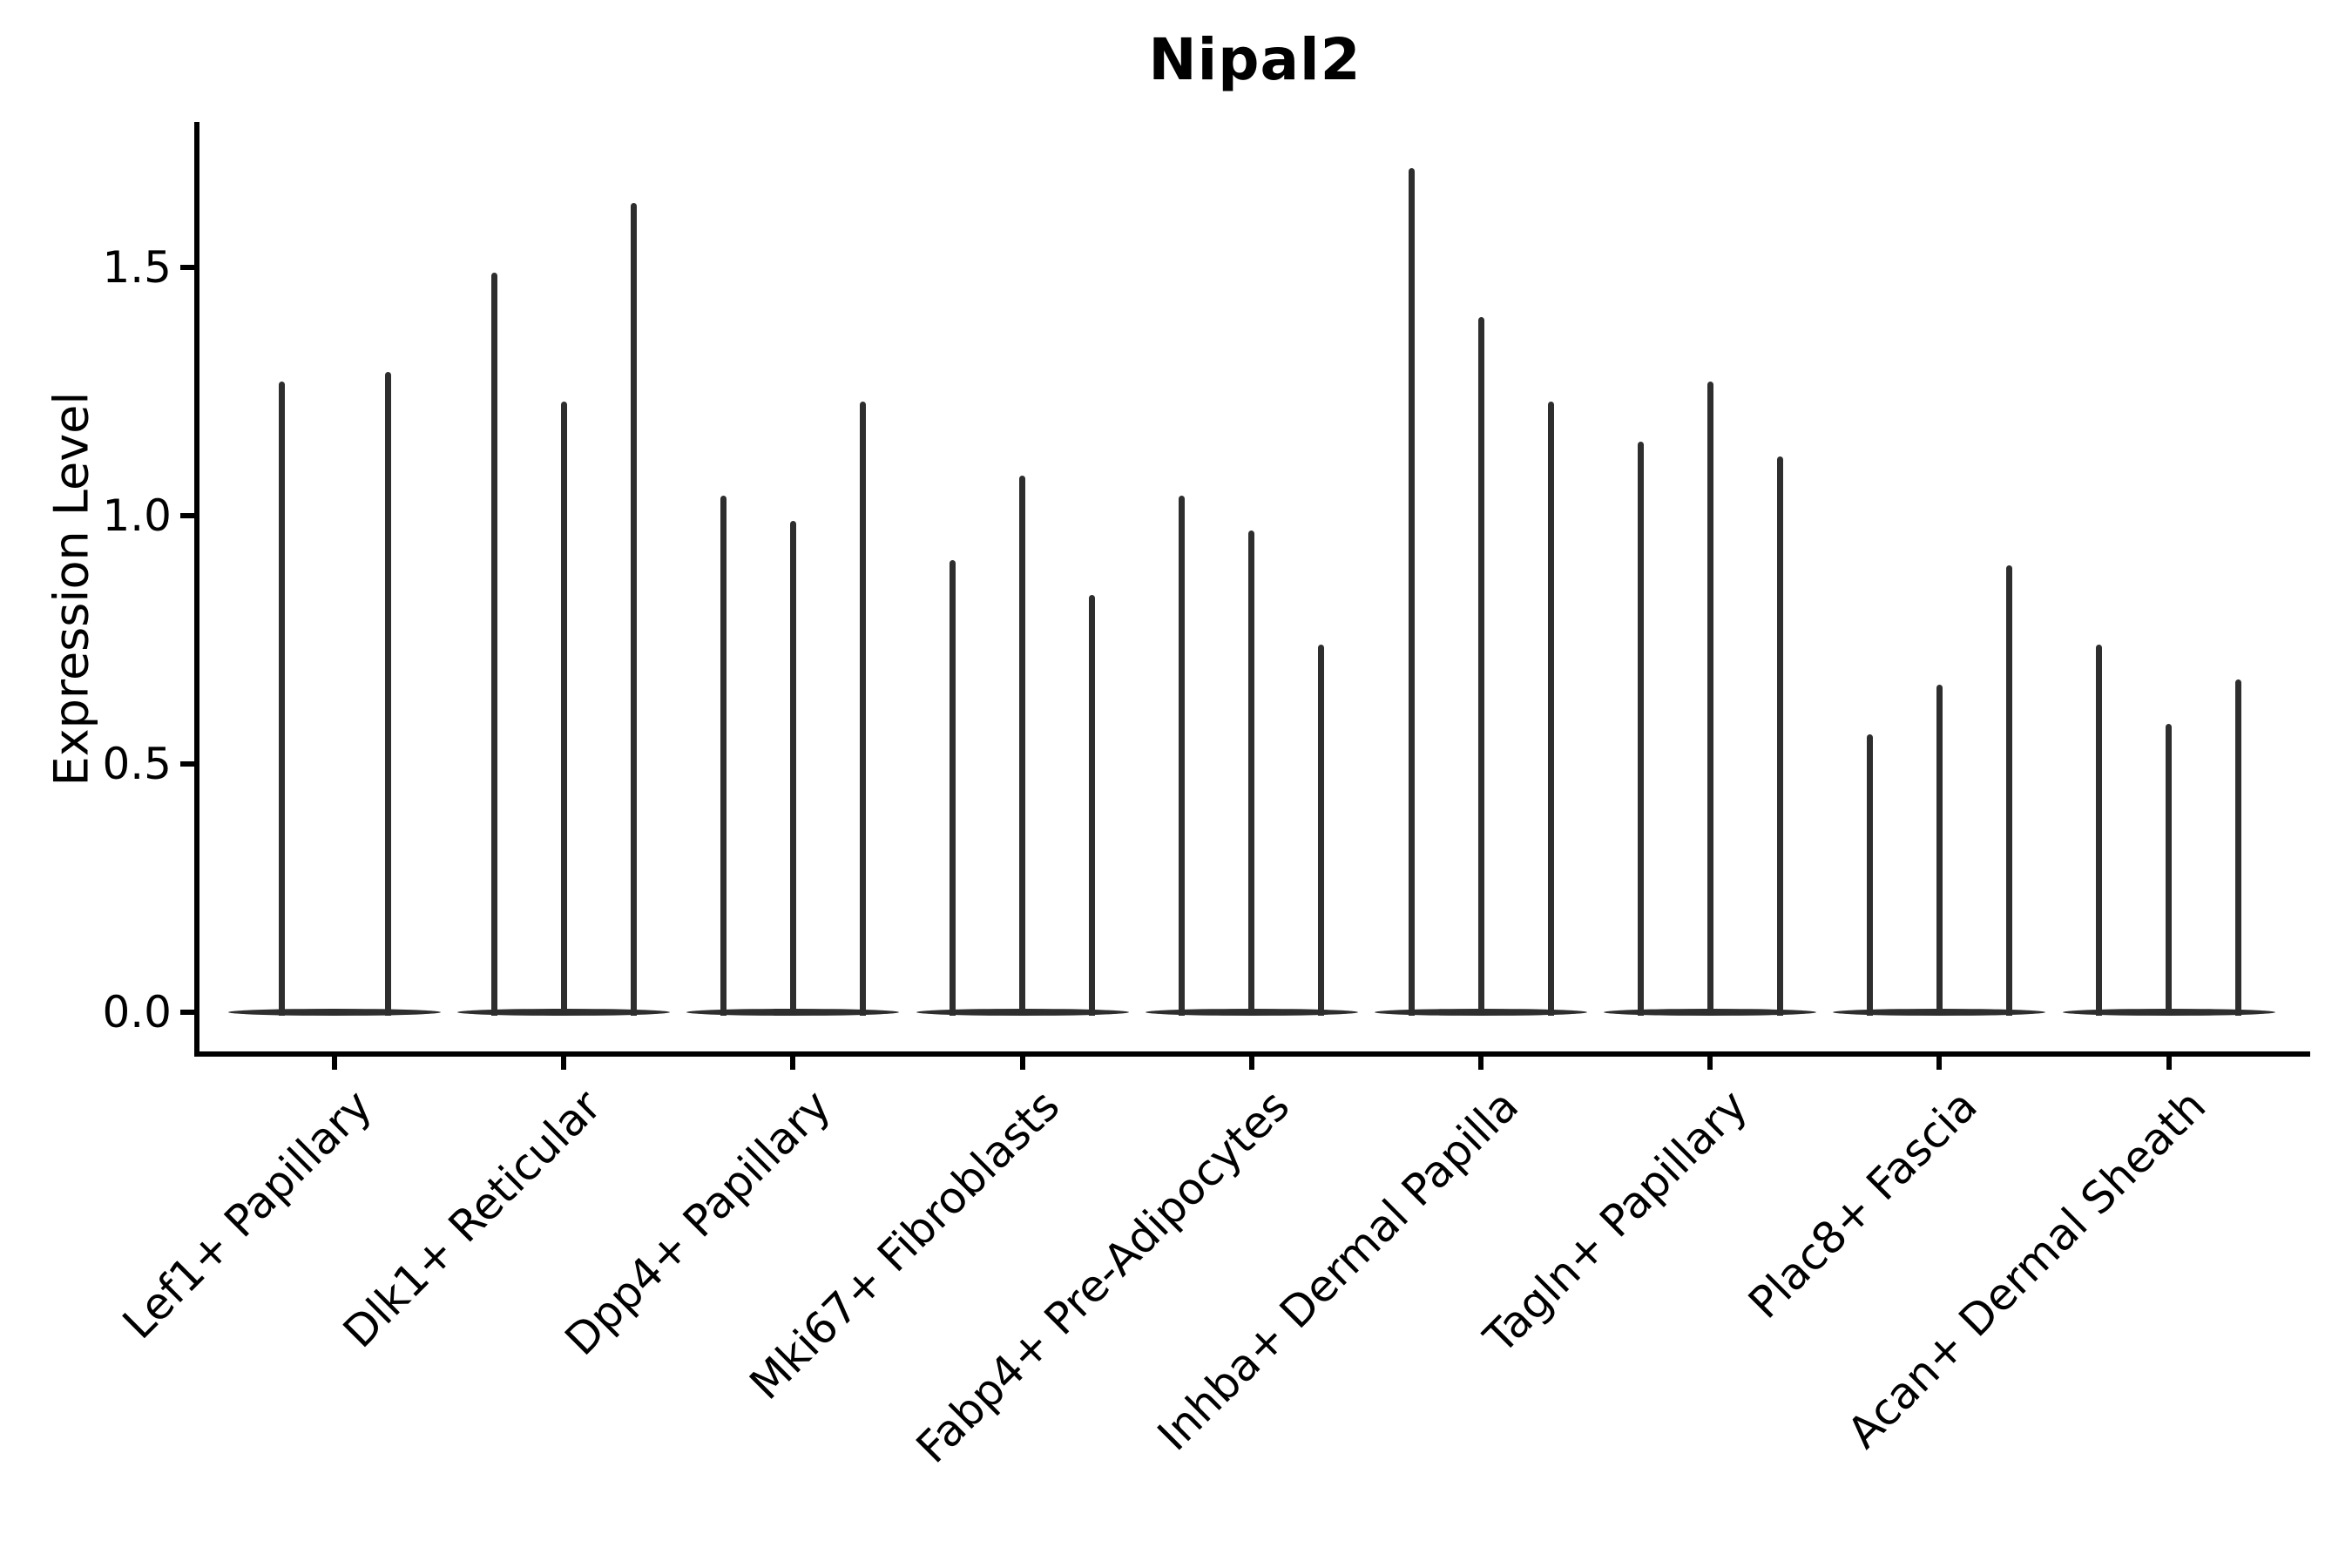  Describe the element at coordinates (1252, 1054) in the screenshot. I see `x-axis-spine` at that location.